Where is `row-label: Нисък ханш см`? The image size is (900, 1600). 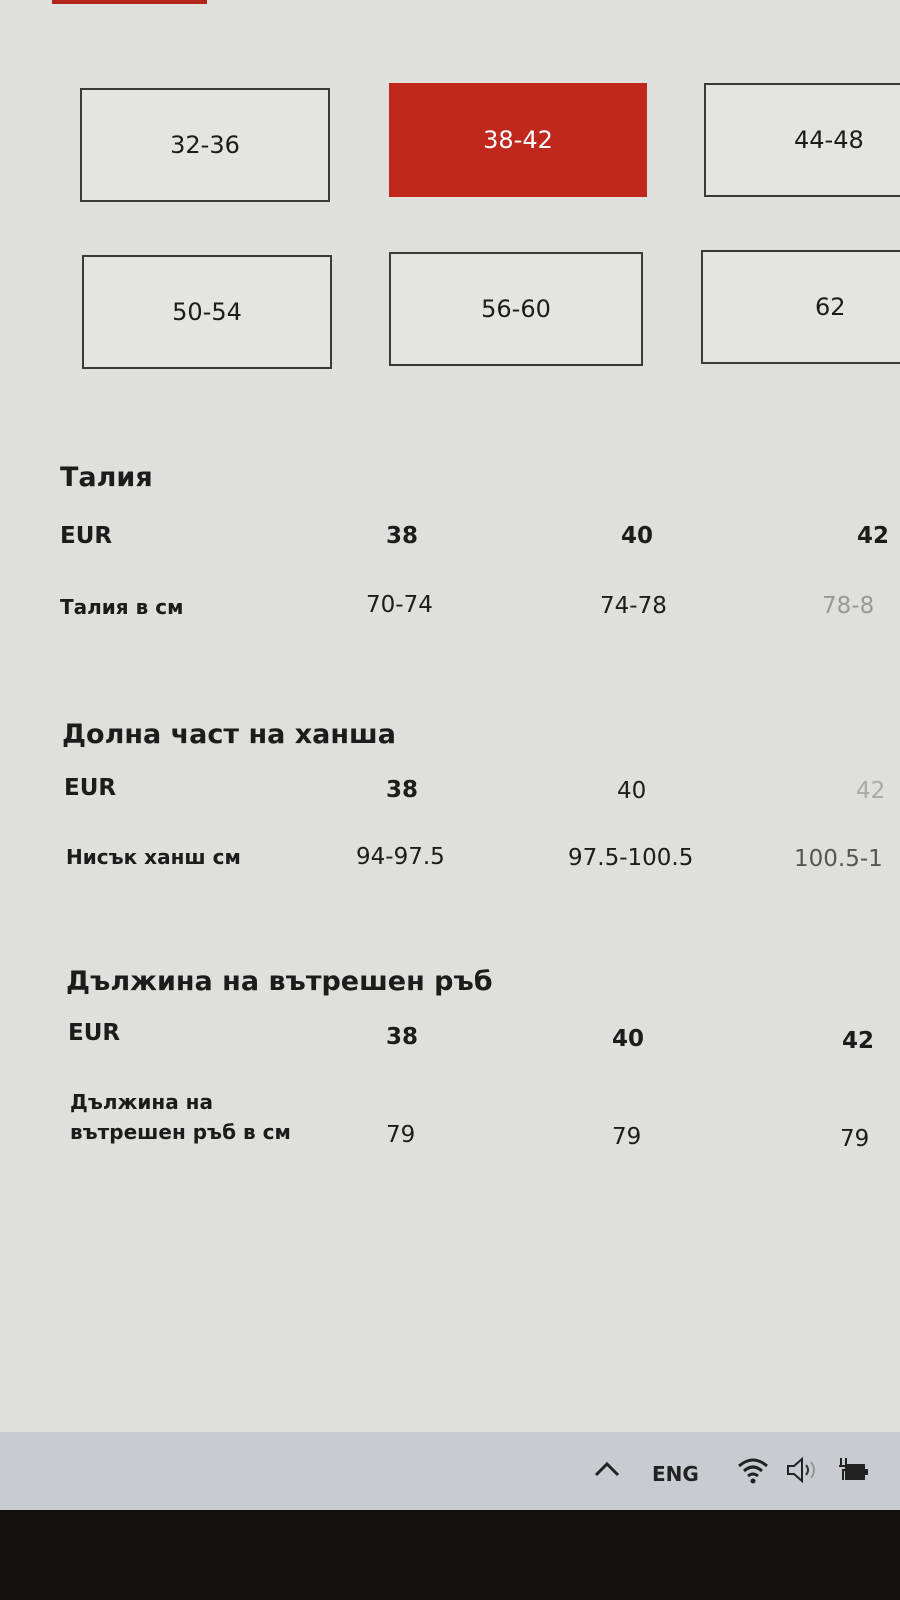
row-label: Нисък ханш см is located at coordinates (153, 857).